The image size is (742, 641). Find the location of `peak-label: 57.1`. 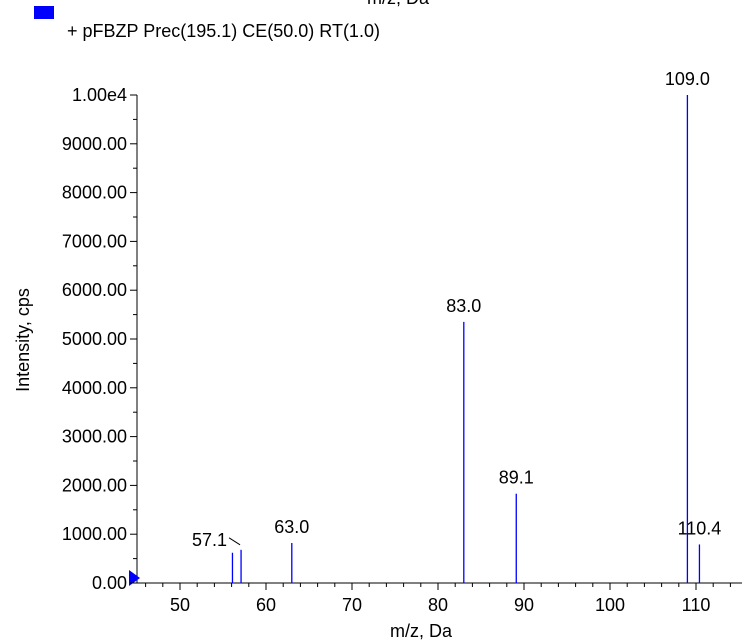

peak-label: 57.1 is located at coordinates (209, 540).